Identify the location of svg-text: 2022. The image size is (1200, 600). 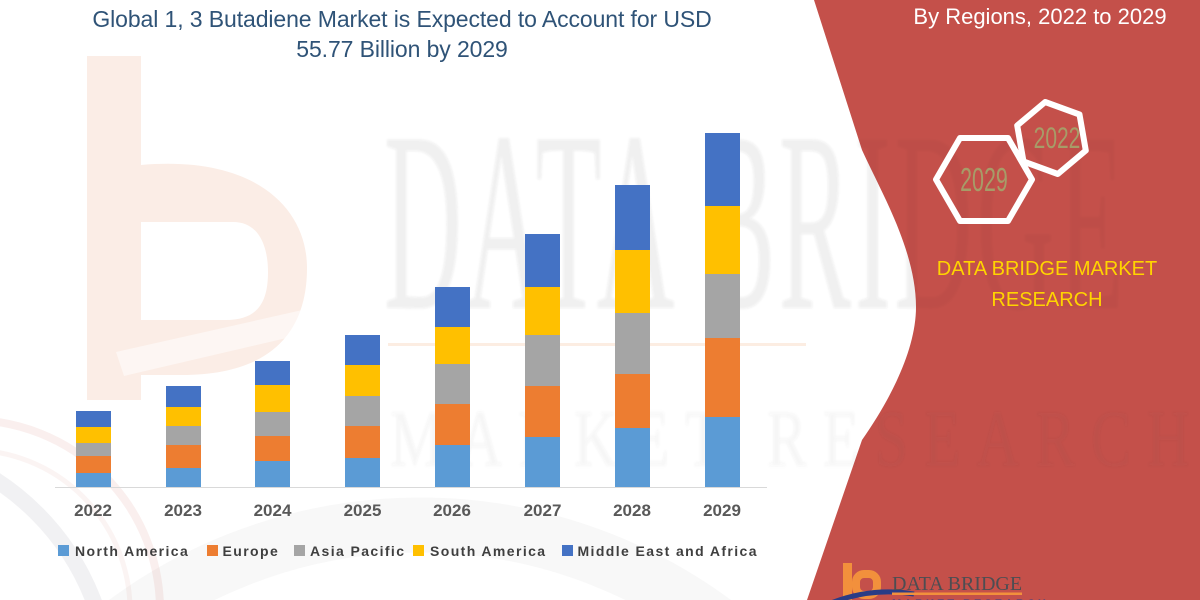
(1057, 139).